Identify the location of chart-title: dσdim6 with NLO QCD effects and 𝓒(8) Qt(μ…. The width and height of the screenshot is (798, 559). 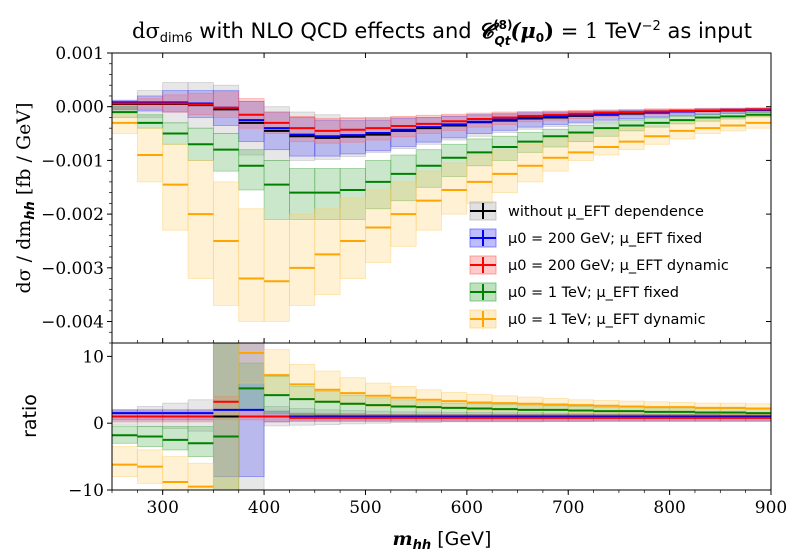
(442, 33).